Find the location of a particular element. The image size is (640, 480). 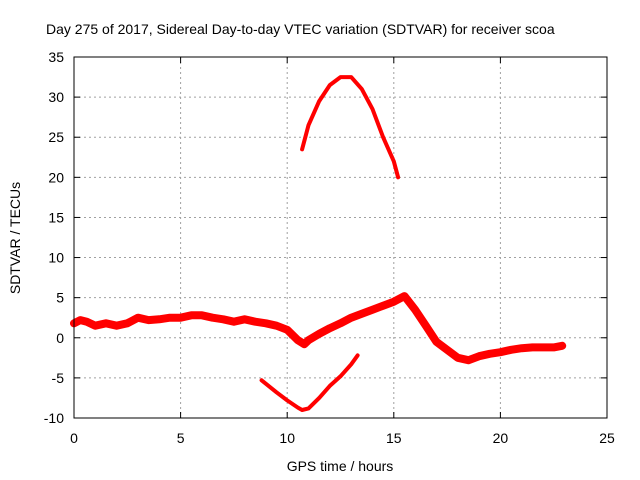

x-tick-label: 15 is located at coordinates (394, 438).